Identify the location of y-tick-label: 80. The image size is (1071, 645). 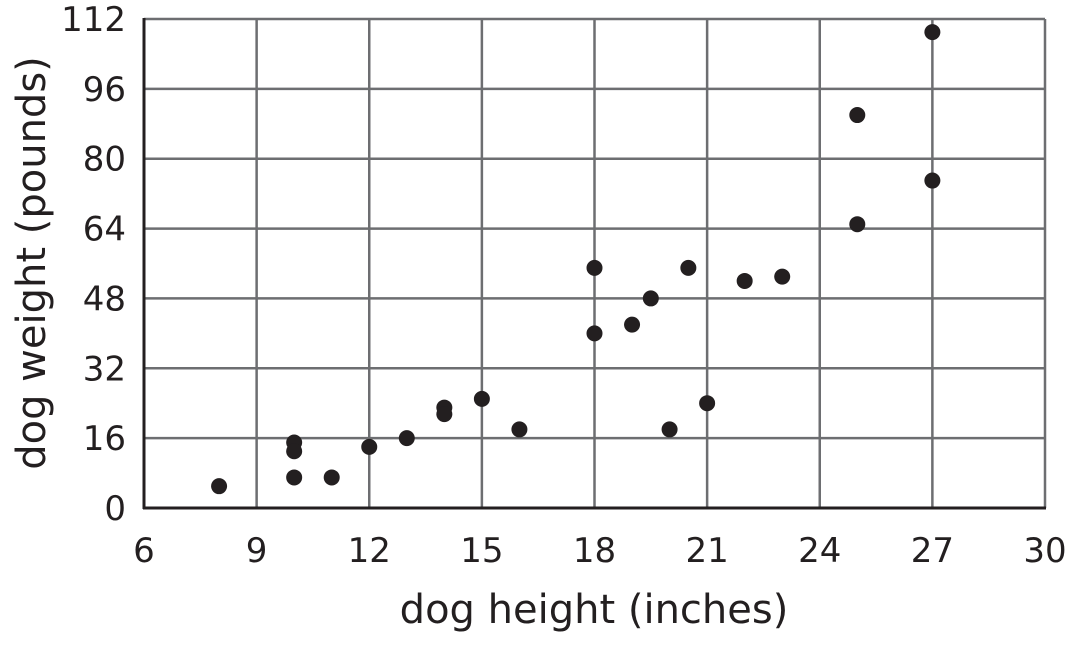
(104, 160).